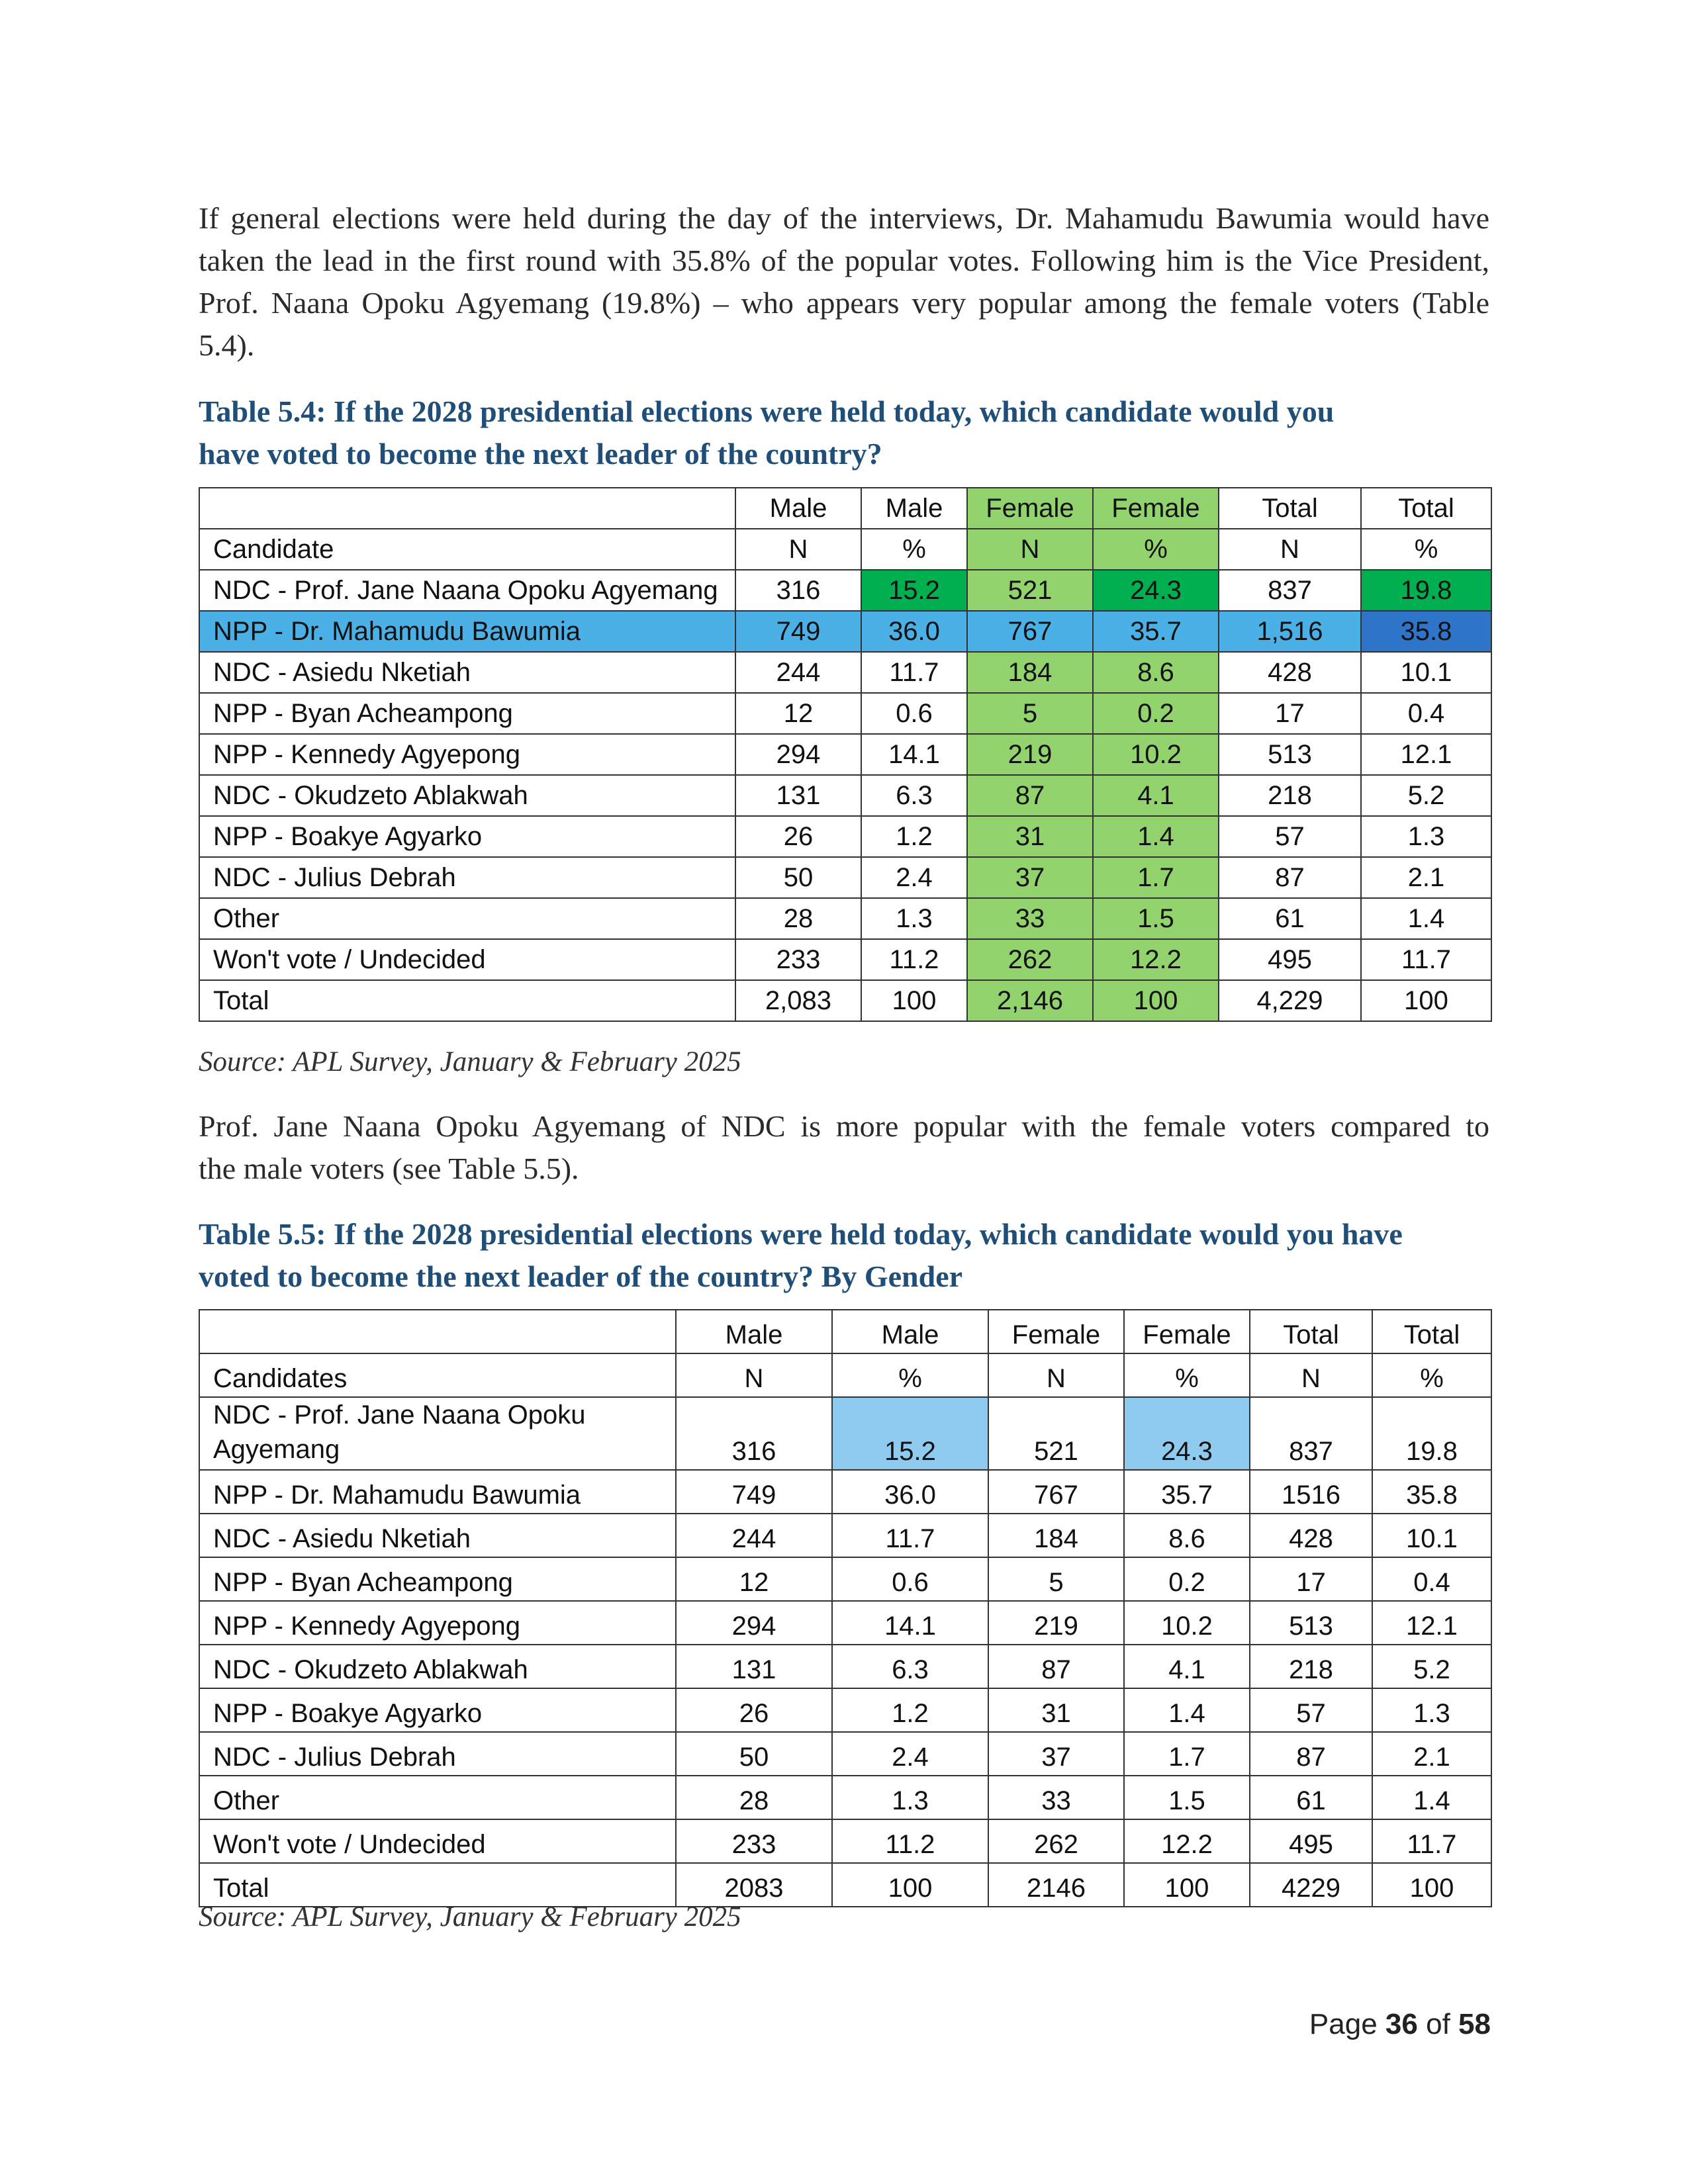  Describe the element at coordinates (1030, 877) in the screenshot. I see `cell: 37` at that location.